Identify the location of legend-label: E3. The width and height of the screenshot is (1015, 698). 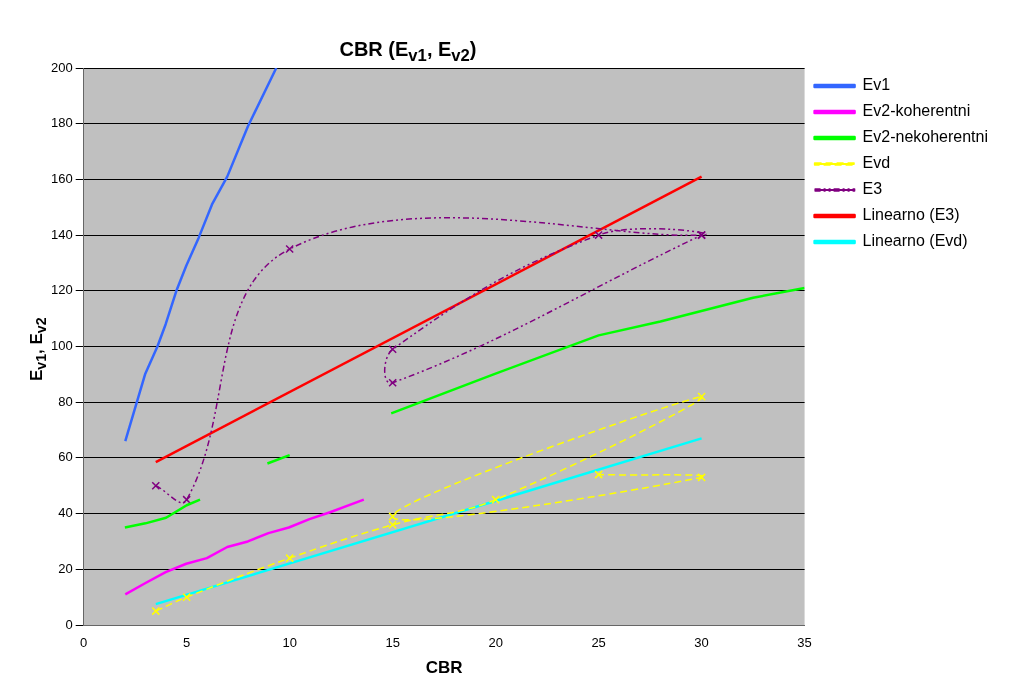
(872, 189).